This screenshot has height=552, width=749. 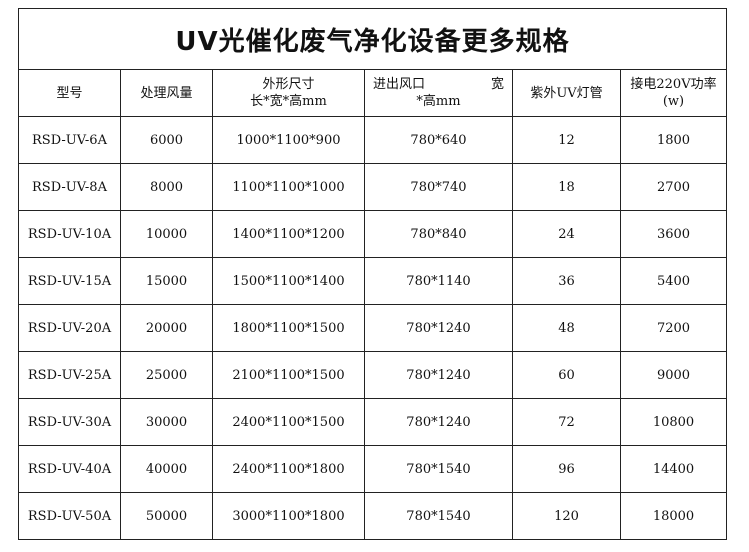 I want to click on header-uv-tubes: 紫外UV灯管, so click(x=566, y=93).